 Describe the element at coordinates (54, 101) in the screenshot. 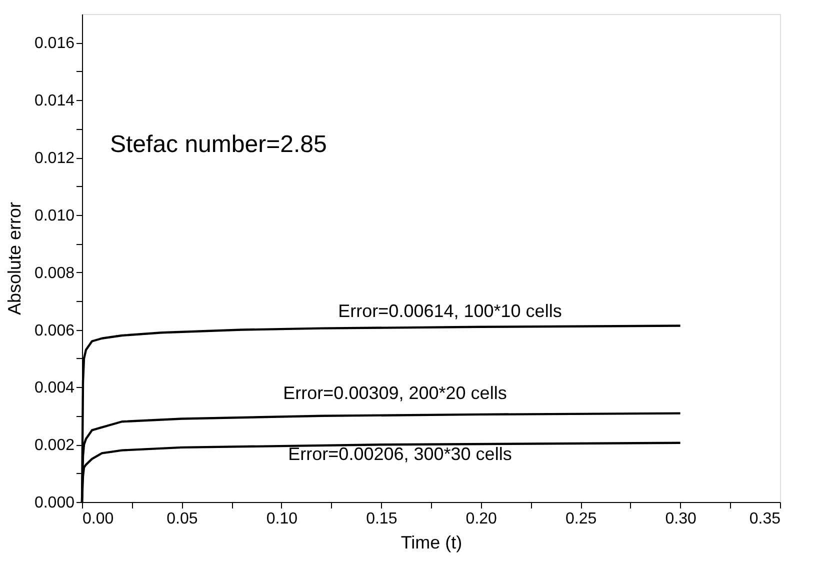

I see `y-tick-label: 0.014` at that location.